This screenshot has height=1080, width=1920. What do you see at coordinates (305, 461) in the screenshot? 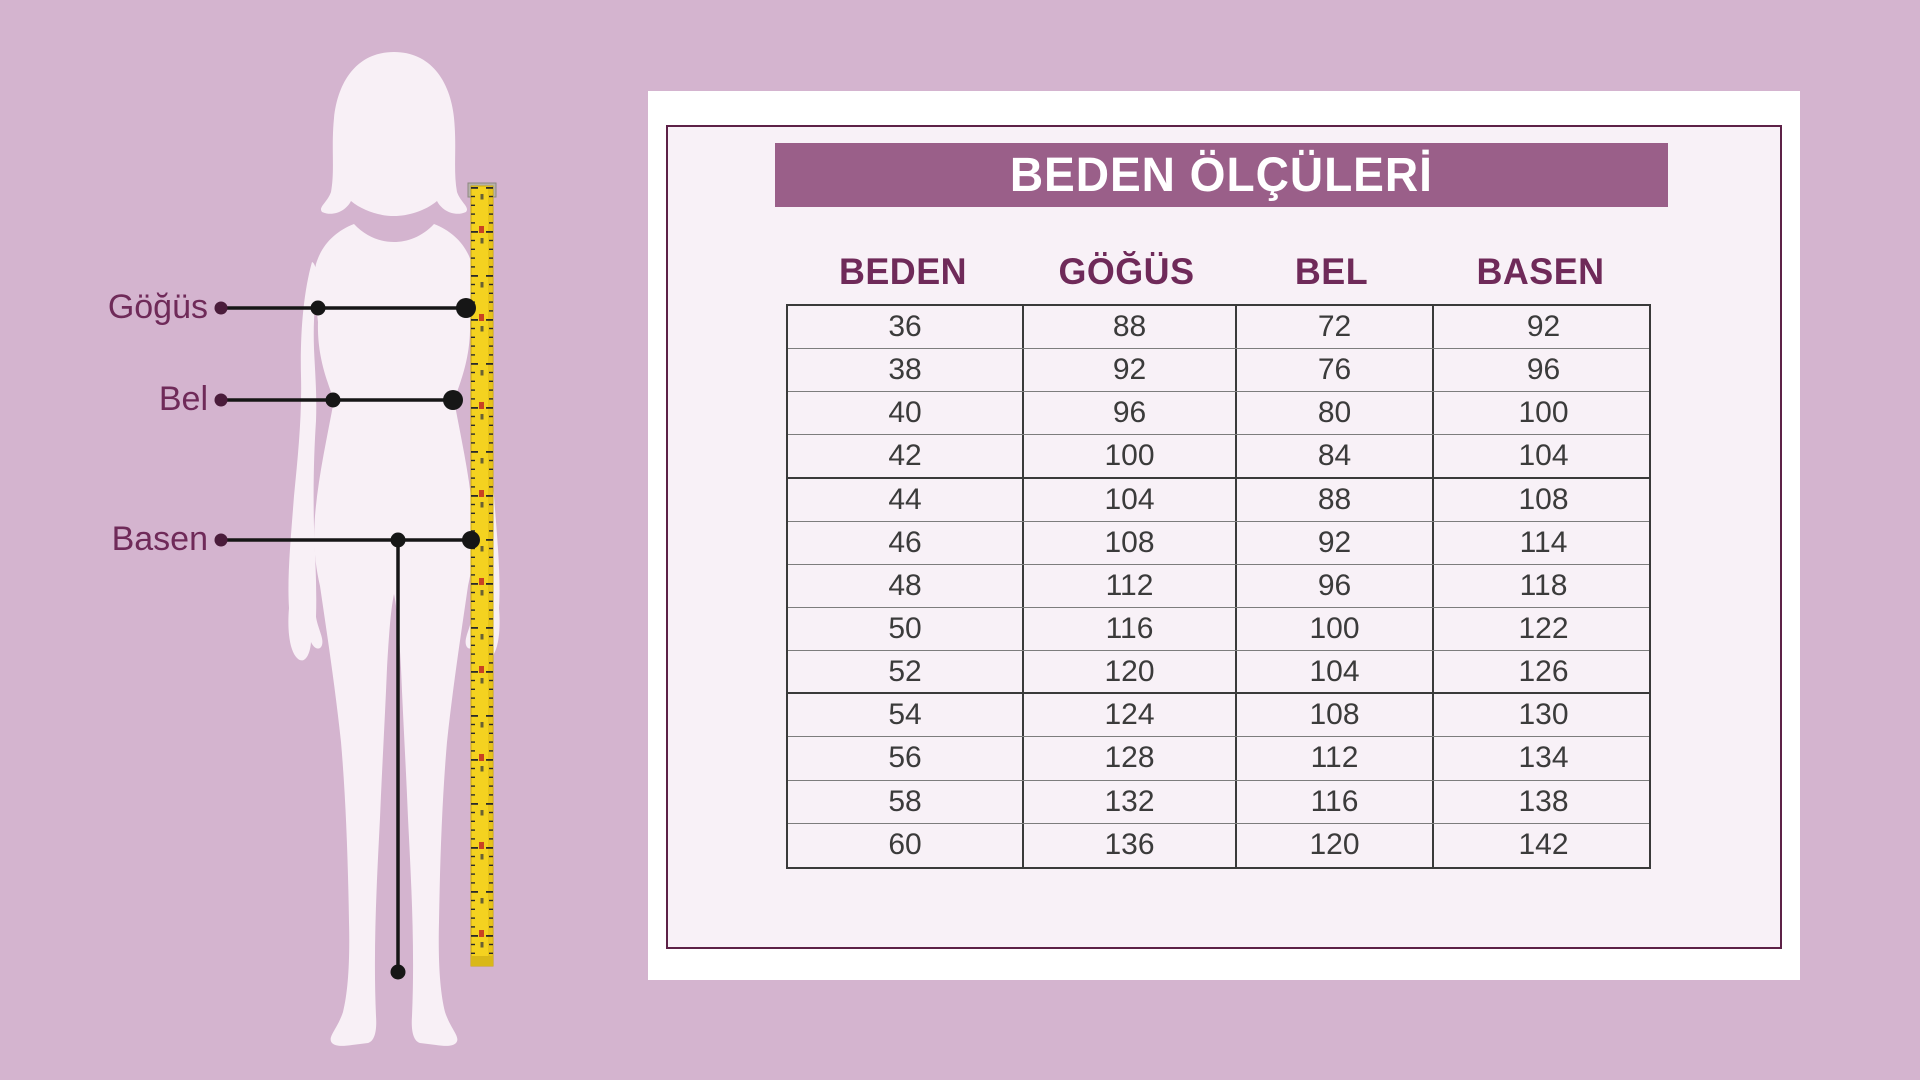
I see `silhouette-left-arm` at bounding box center [305, 461].